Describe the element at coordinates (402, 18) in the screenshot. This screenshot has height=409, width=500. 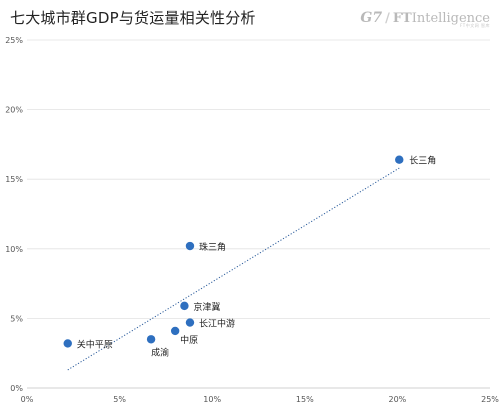
I see `logo-mark-ft: FT` at that location.